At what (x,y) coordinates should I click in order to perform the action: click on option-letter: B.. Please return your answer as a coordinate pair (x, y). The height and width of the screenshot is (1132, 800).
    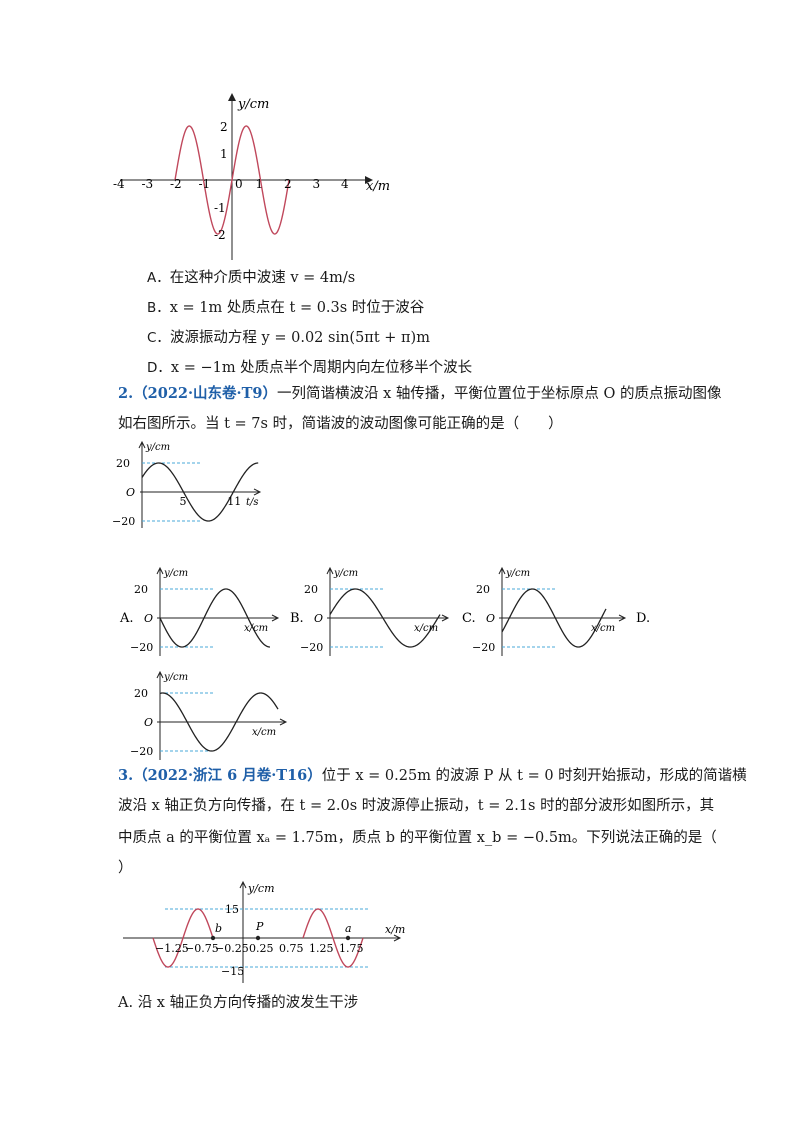
    Looking at the image, I should click on (297, 618).